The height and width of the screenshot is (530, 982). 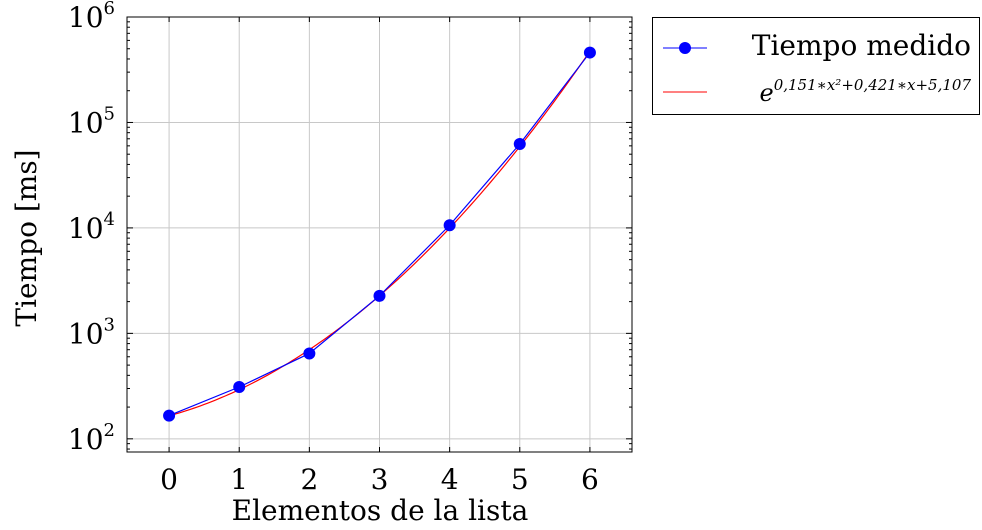 What do you see at coordinates (169, 479) in the screenshot?
I see `x-tick-label: 0` at bounding box center [169, 479].